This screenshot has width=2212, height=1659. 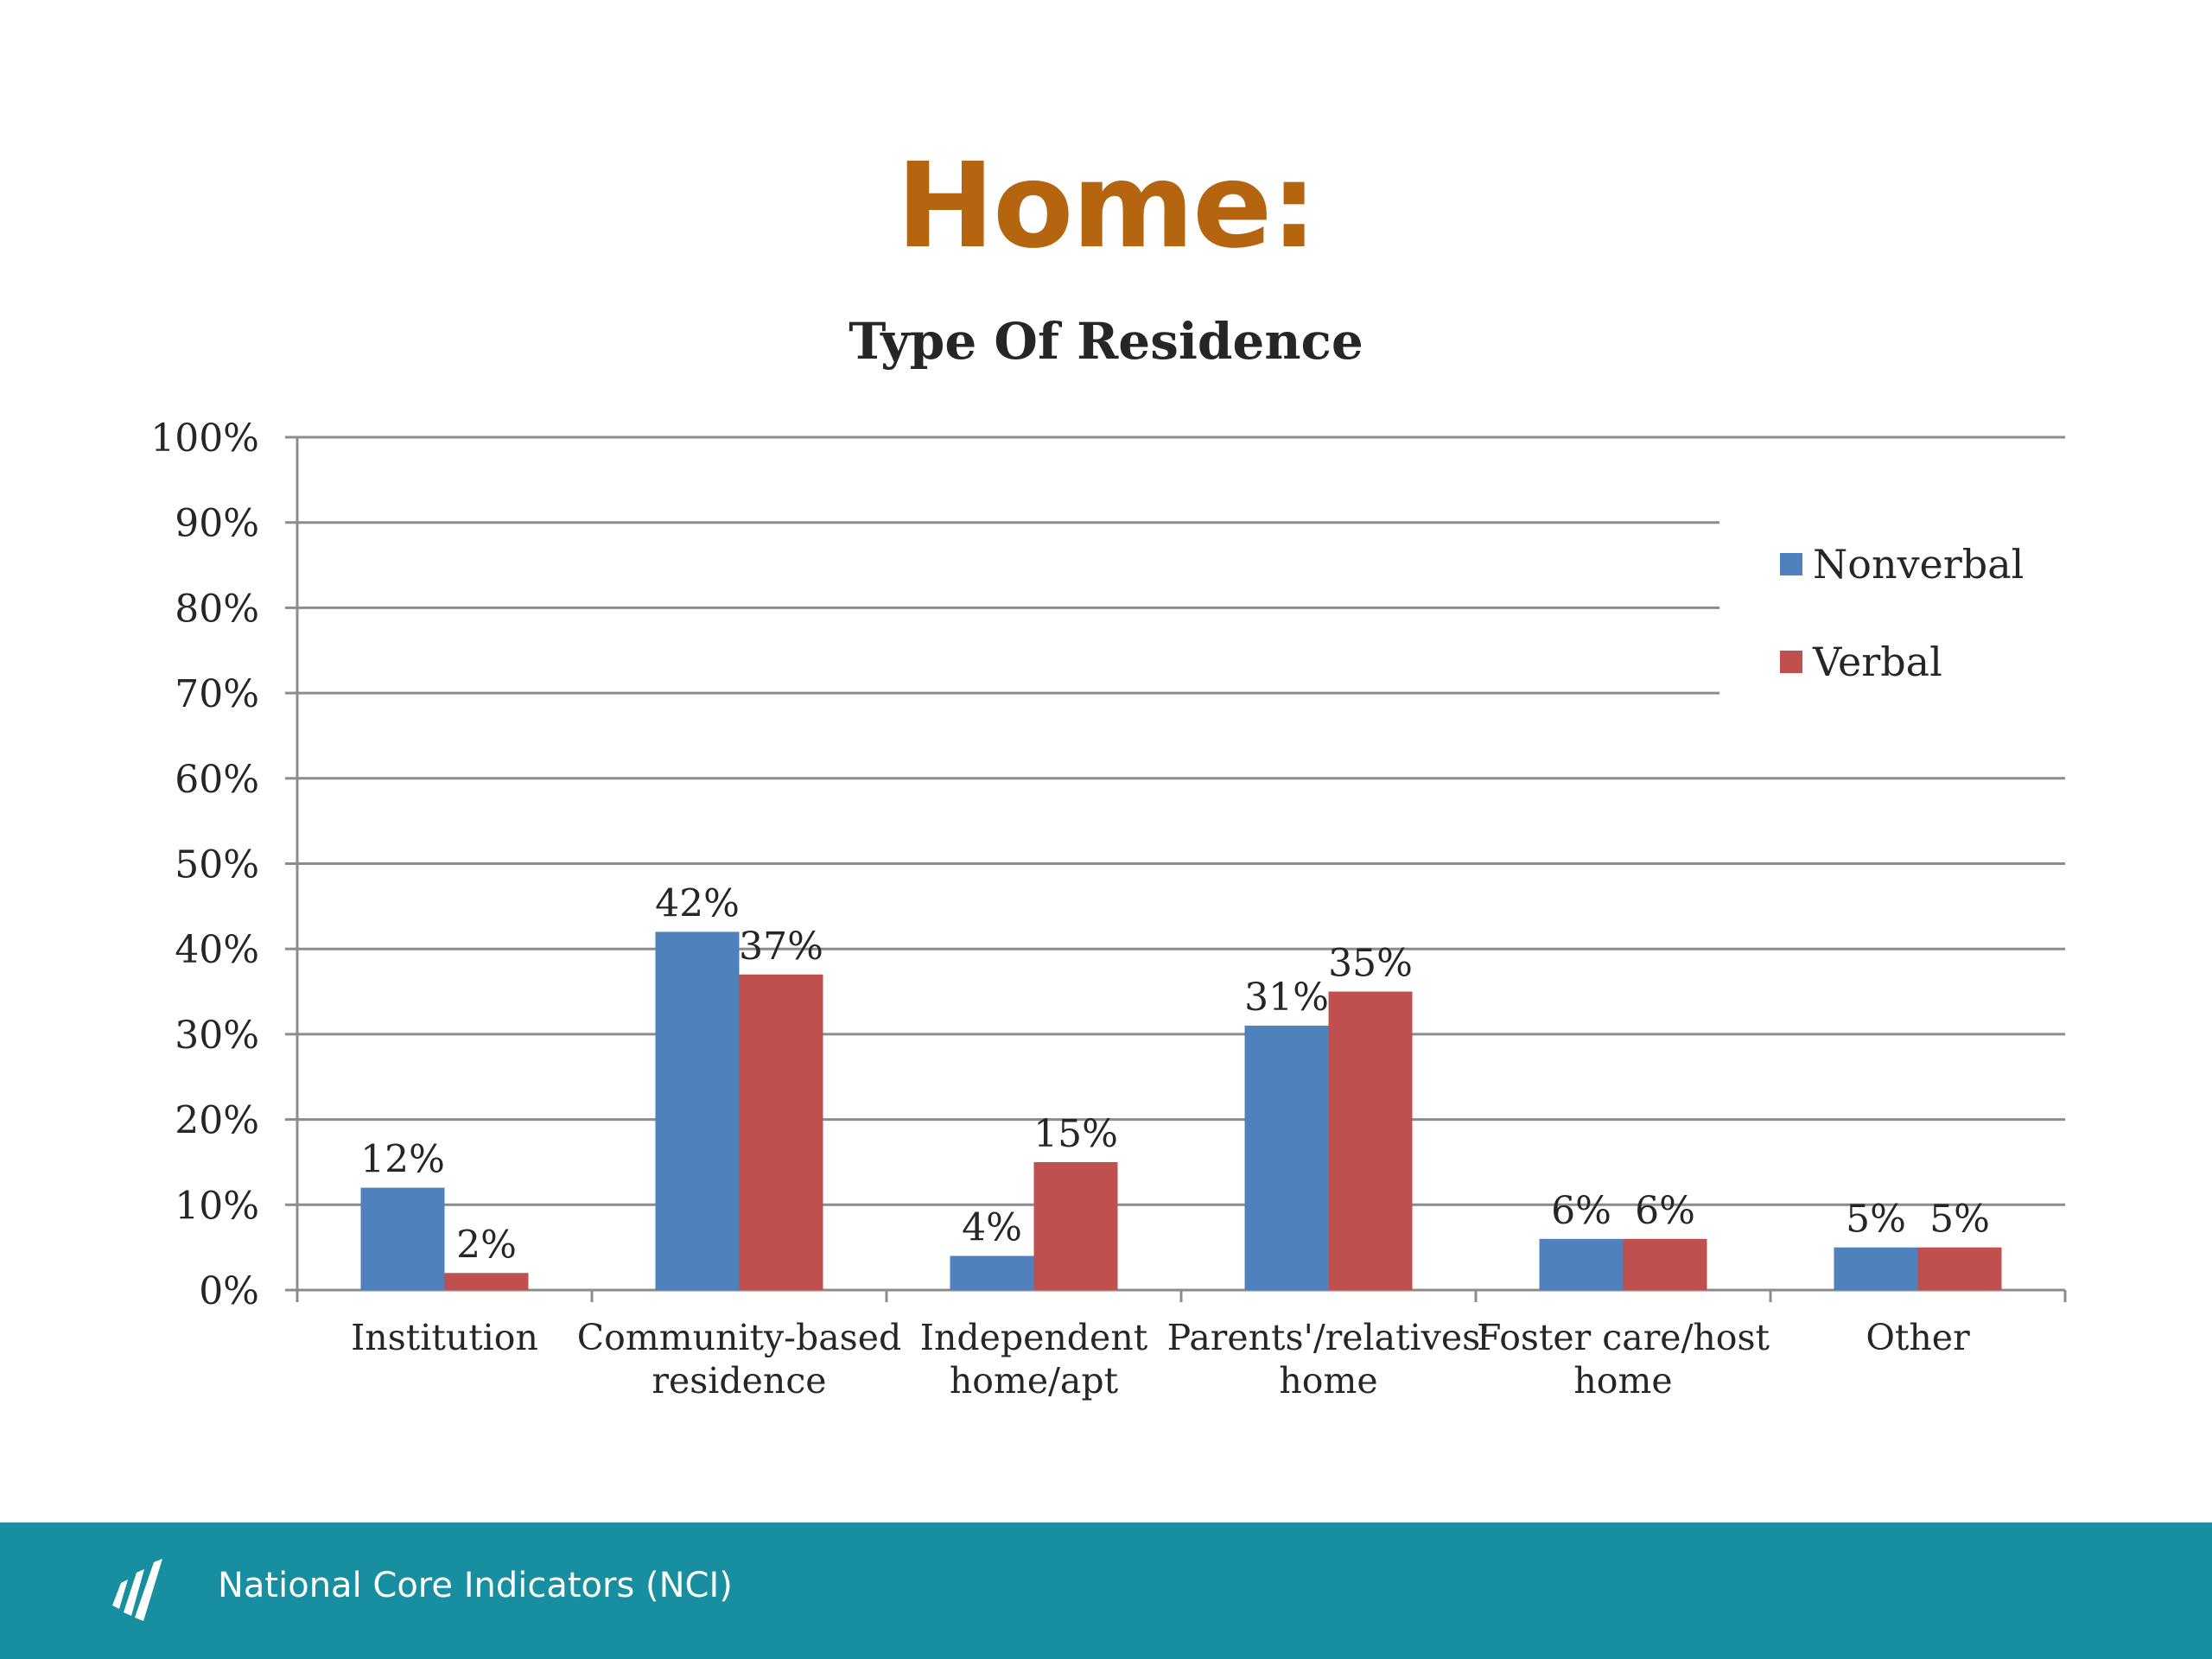 What do you see at coordinates (402, 1160) in the screenshot?
I see `data-label: 12%` at bounding box center [402, 1160].